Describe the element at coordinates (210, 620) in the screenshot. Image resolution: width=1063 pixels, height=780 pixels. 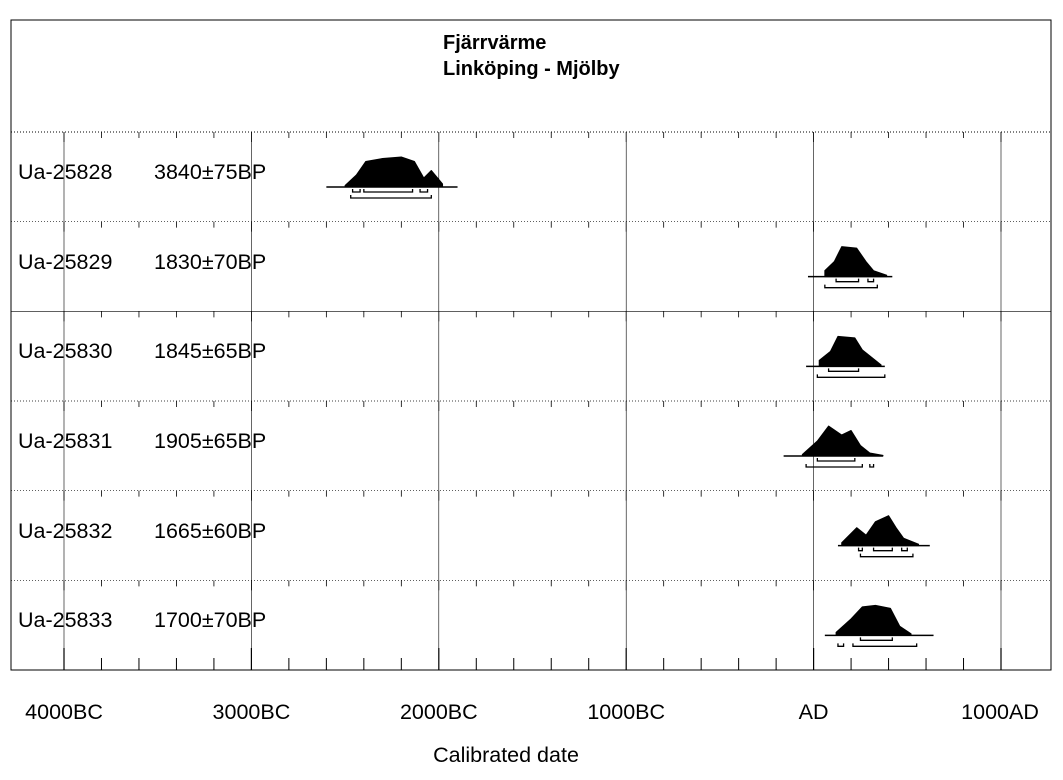
I see `sample-bp-date: 1700±70BP` at that location.